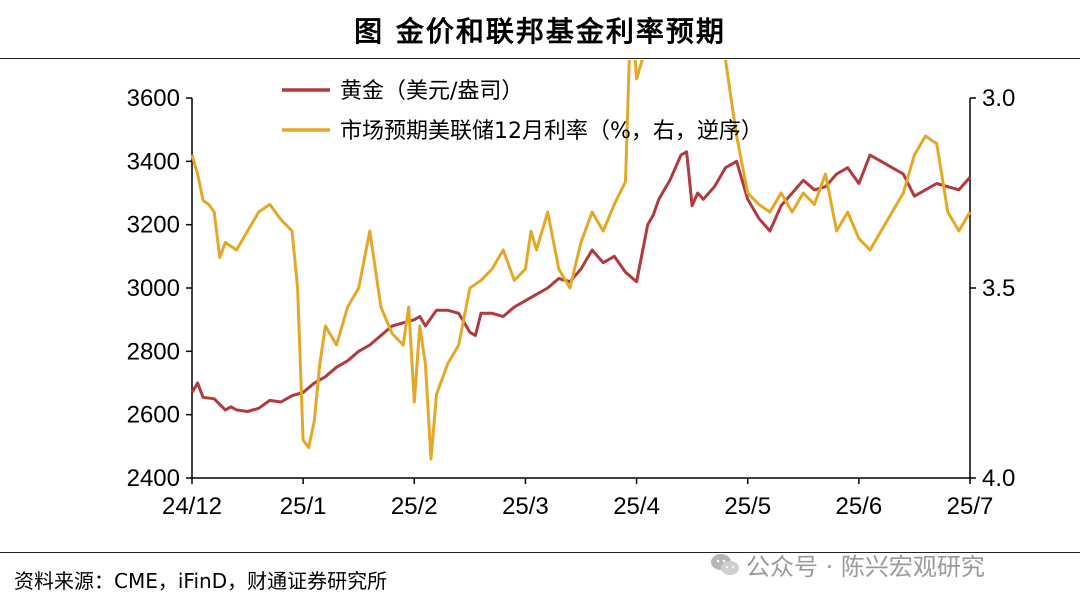 The width and height of the screenshot is (1080, 606). I want to click on right-tick-label: 3.0, so click(998, 98).